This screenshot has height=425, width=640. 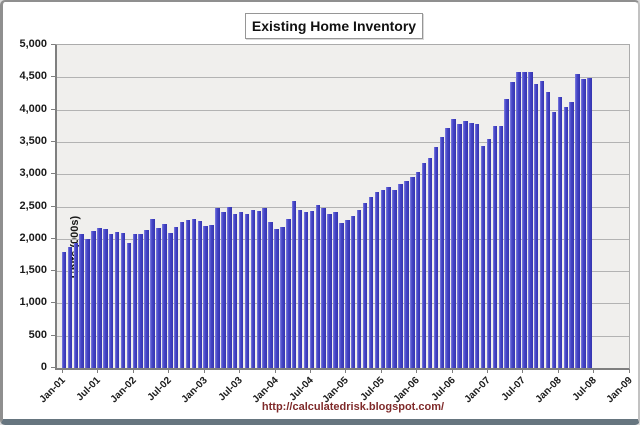 I want to click on y-tick-label-1,500: 1,500, so click(x=33, y=270).